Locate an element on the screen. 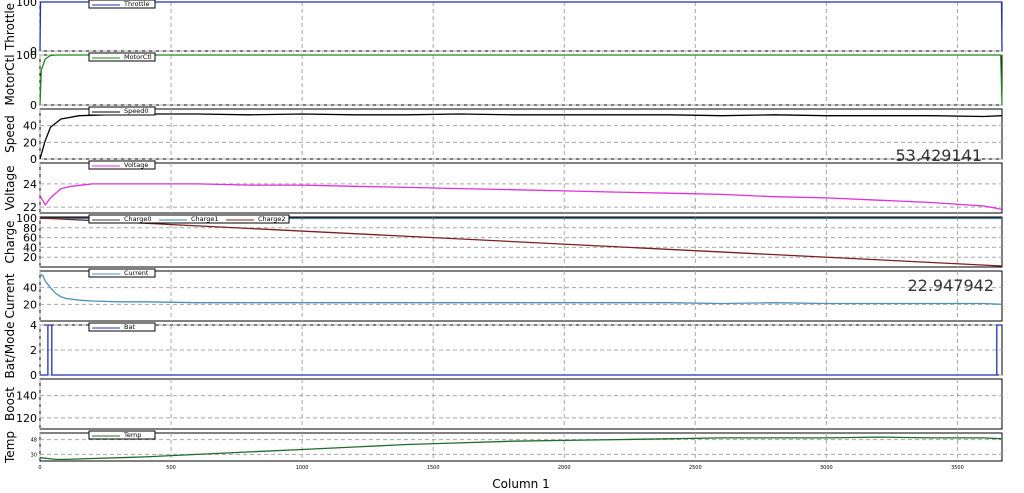 The image size is (1024, 493). y-tick-label: 140 is located at coordinates (26, 396).